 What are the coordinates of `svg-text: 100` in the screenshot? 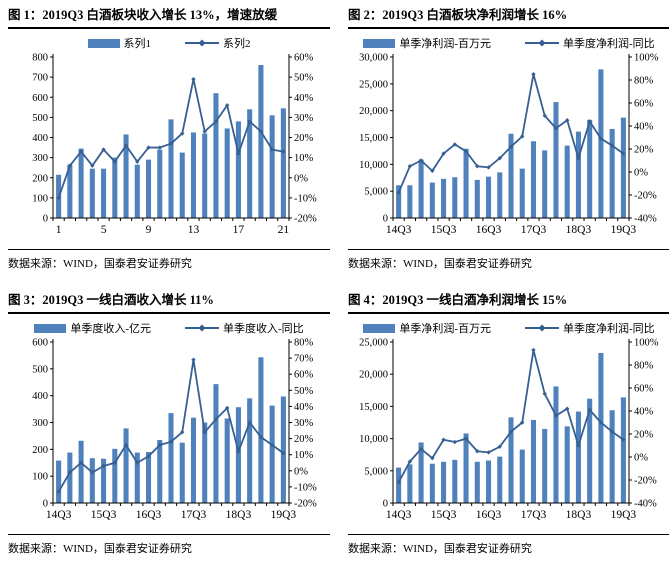 It's located at (40, 198).